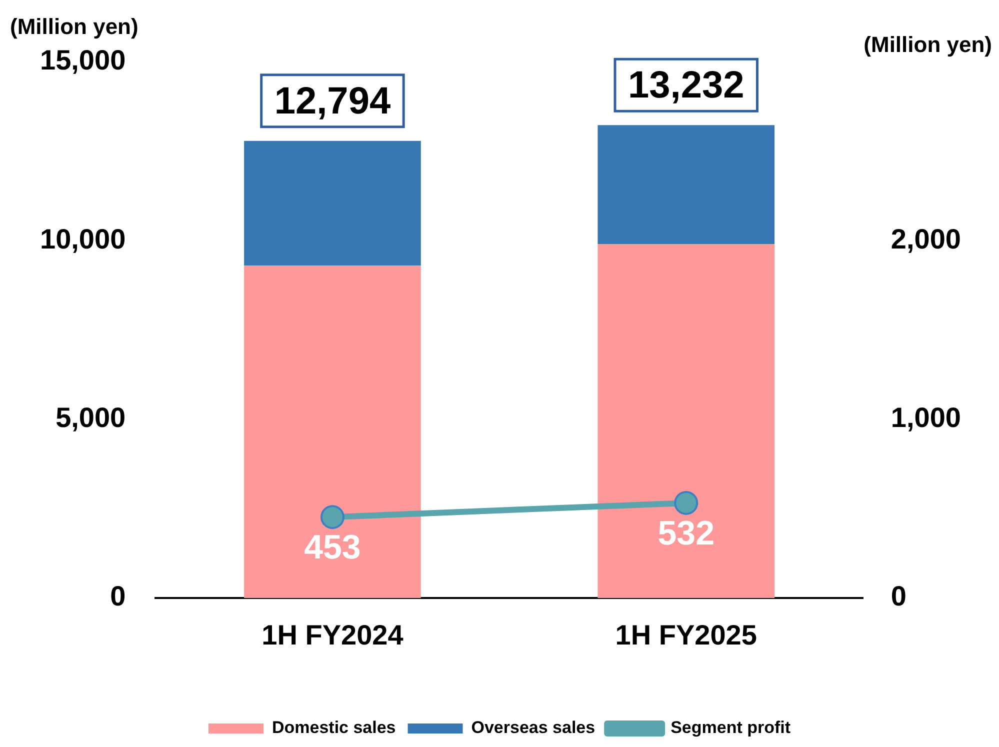 This screenshot has width=999, height=747. What do you see at coordinates (118, 596) in the screenshot?
I see `y-tick-label: 0` at bounding box center [118, 596].